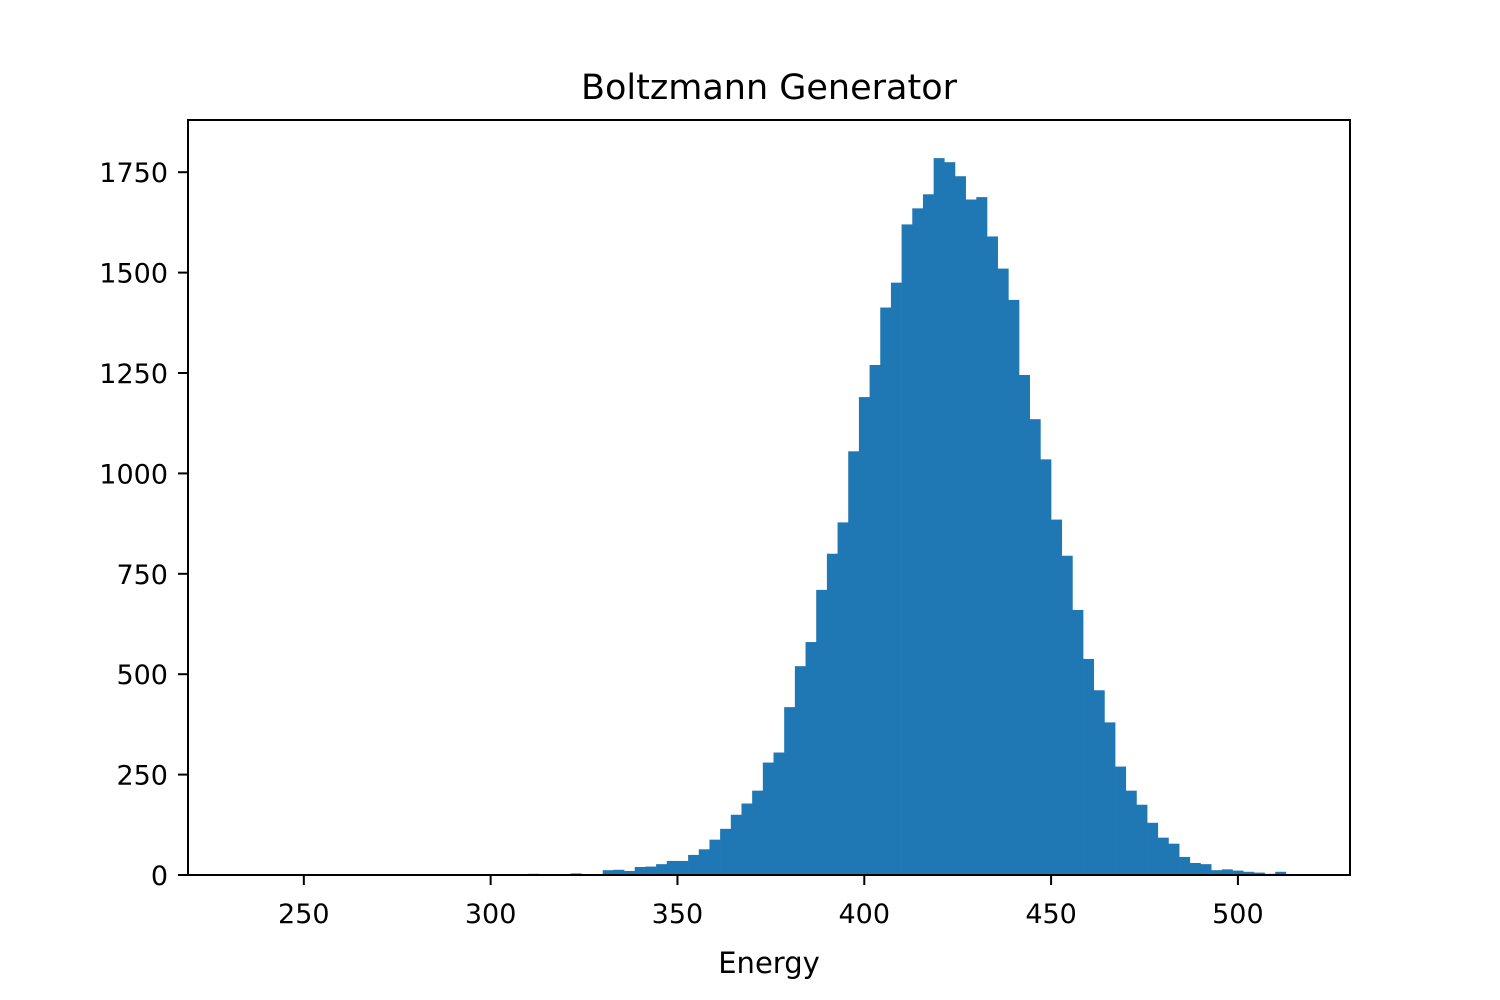 The width and height of the screenshot is (1500, 1000). Describe the element at coordinates (678, 914) in the screenshot. I see `x-tick-label: 350` at that location.